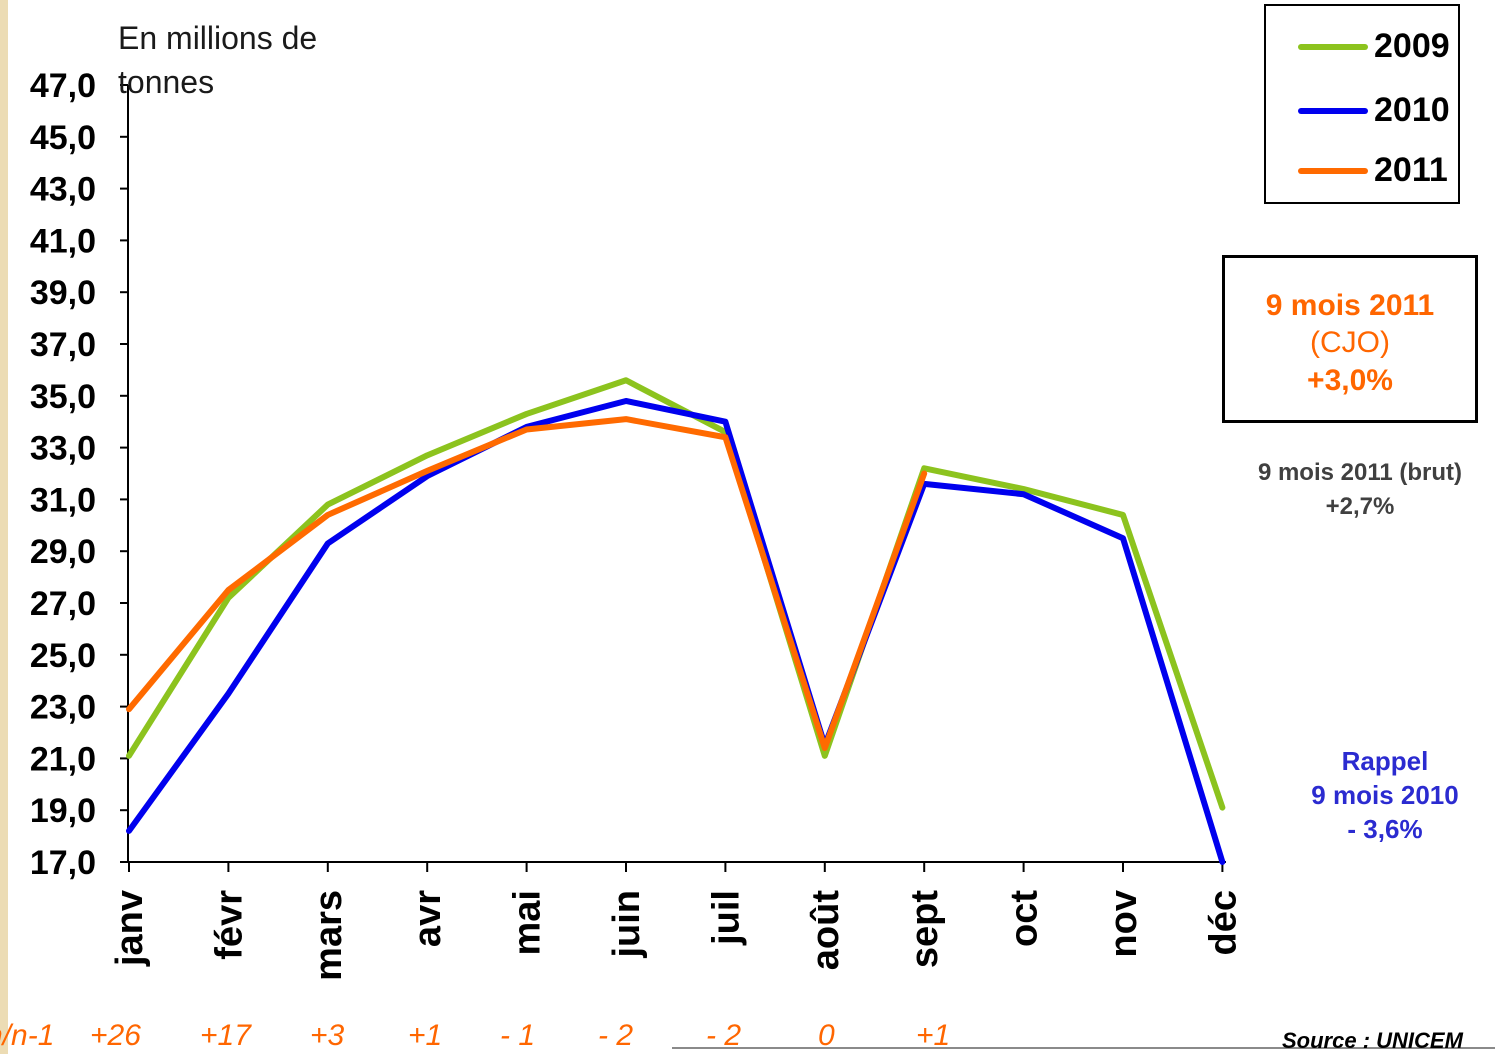  Describe the element at coordinates (1333, 111) in the screenshot. I see `legend-swatch-2010` at that location.